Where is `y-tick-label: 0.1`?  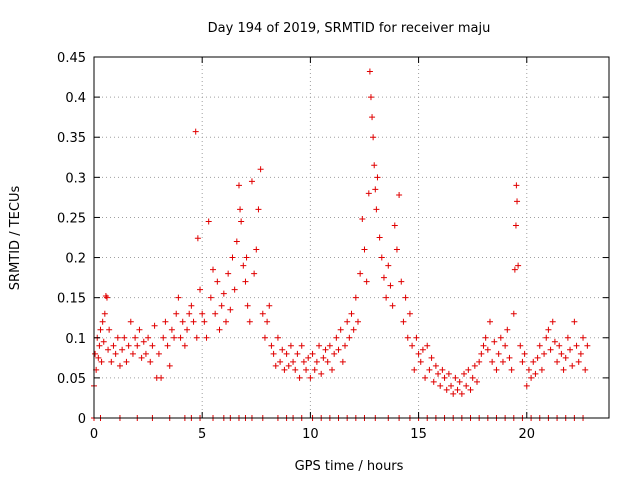 y-tick-label: 0.1 is located at coordinates (75, 339).